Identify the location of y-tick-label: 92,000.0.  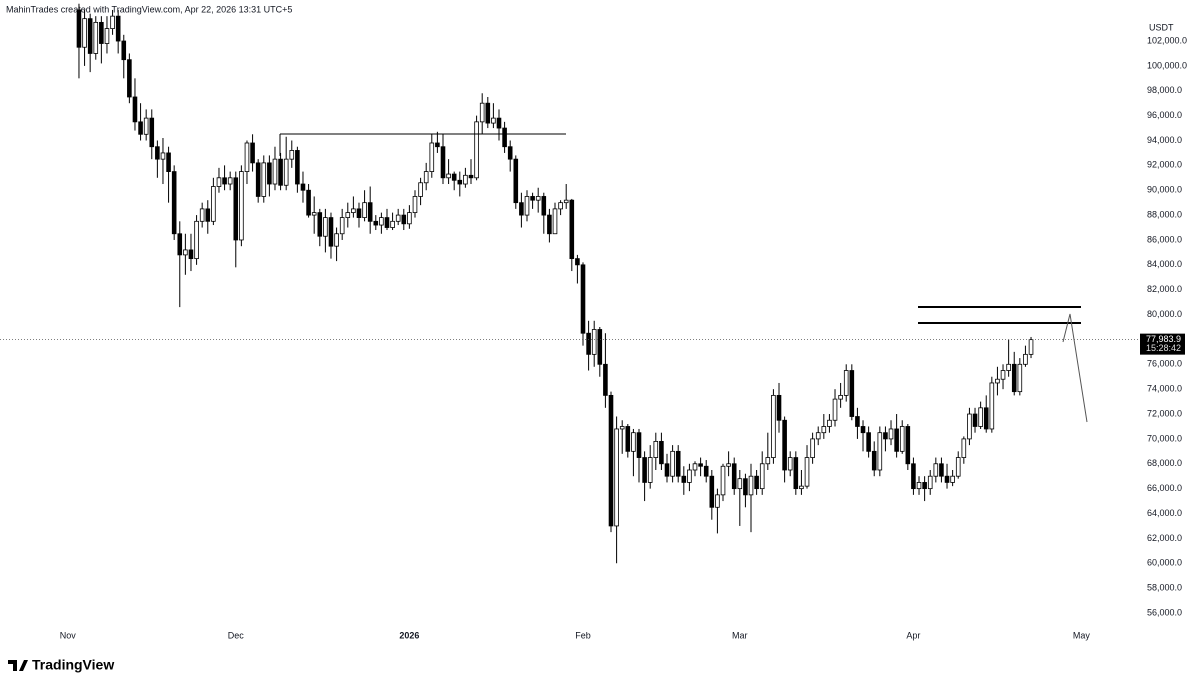
(1164, 165).